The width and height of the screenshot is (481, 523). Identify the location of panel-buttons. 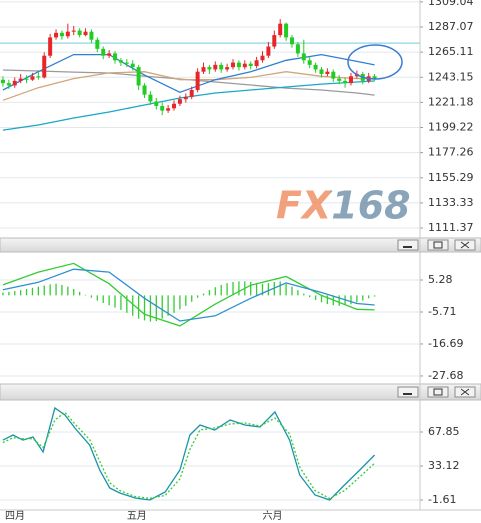
(436, 318).